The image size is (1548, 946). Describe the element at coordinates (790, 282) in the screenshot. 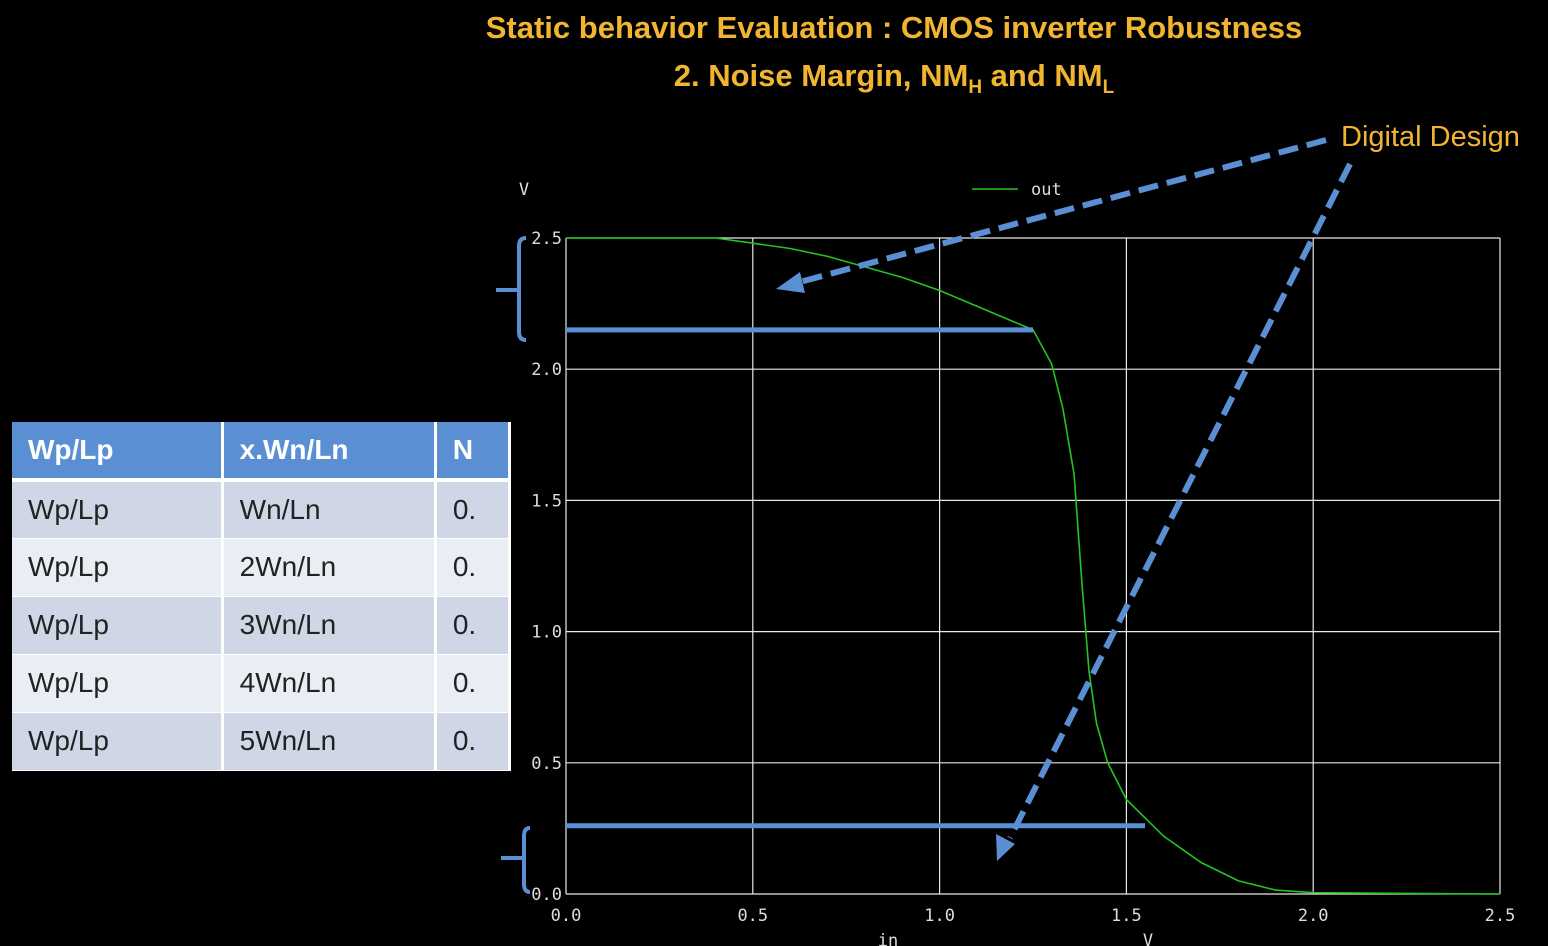

I see `arrowhead-high` at that location.